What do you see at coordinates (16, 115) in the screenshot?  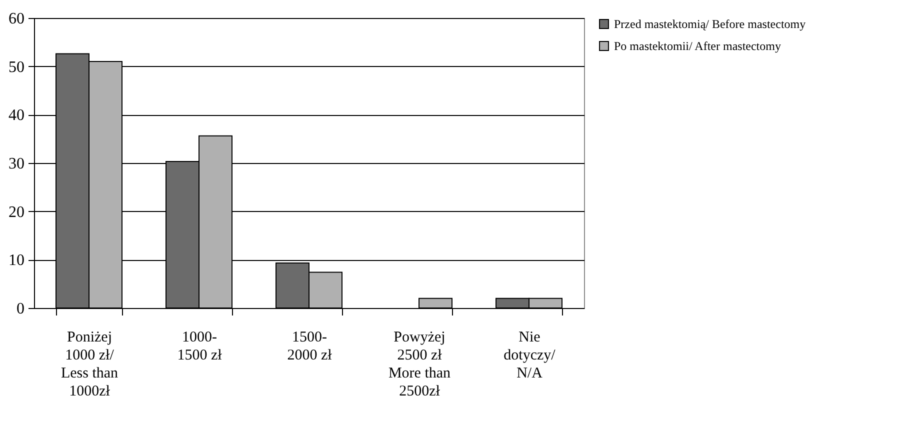 I see `y-tick-label: 40` at bounding box center [16, 115].